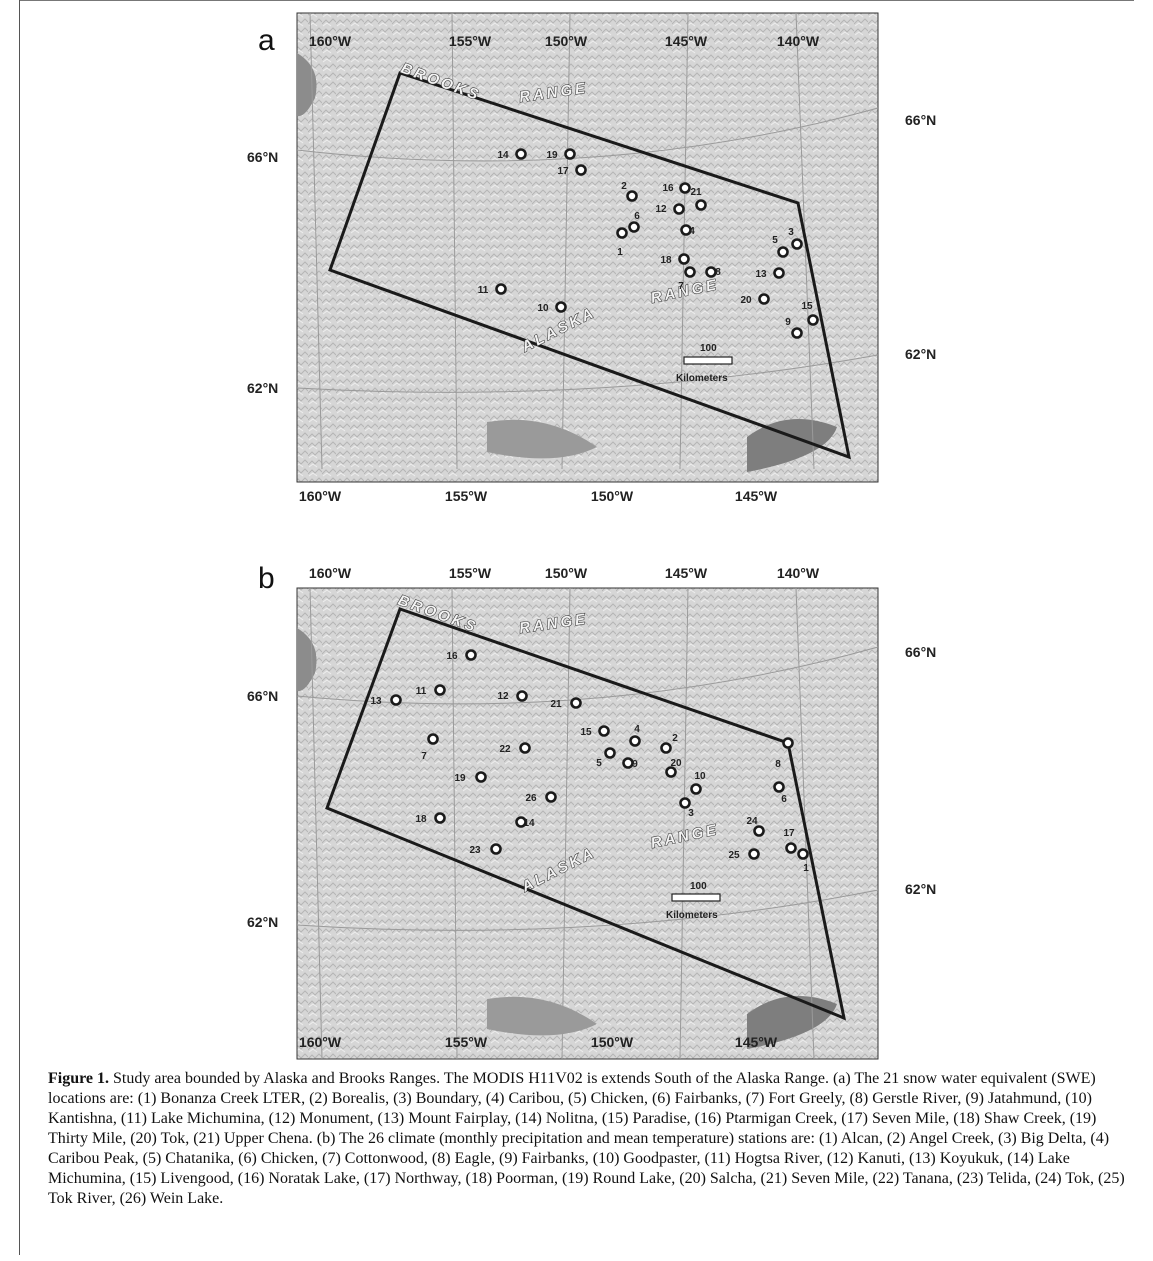  I want to click on station-label: 25, so click(734, 855).